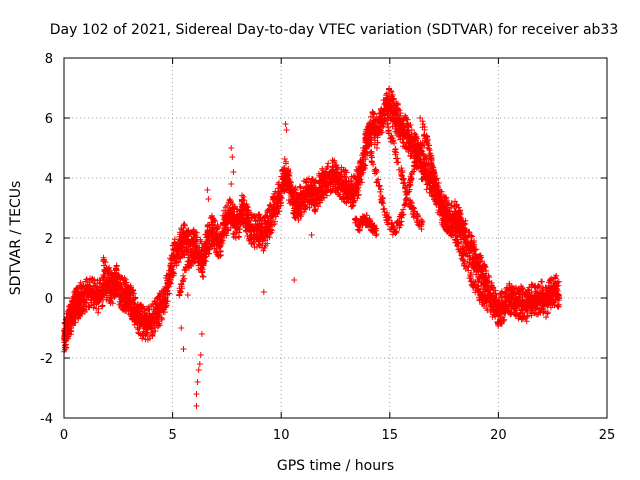 This screenshot has height=480, width=640. What do you see at coordinates (607, 435) in the screenshot?
I see `x-tick-label: 25` at bounding box center [607, 435].